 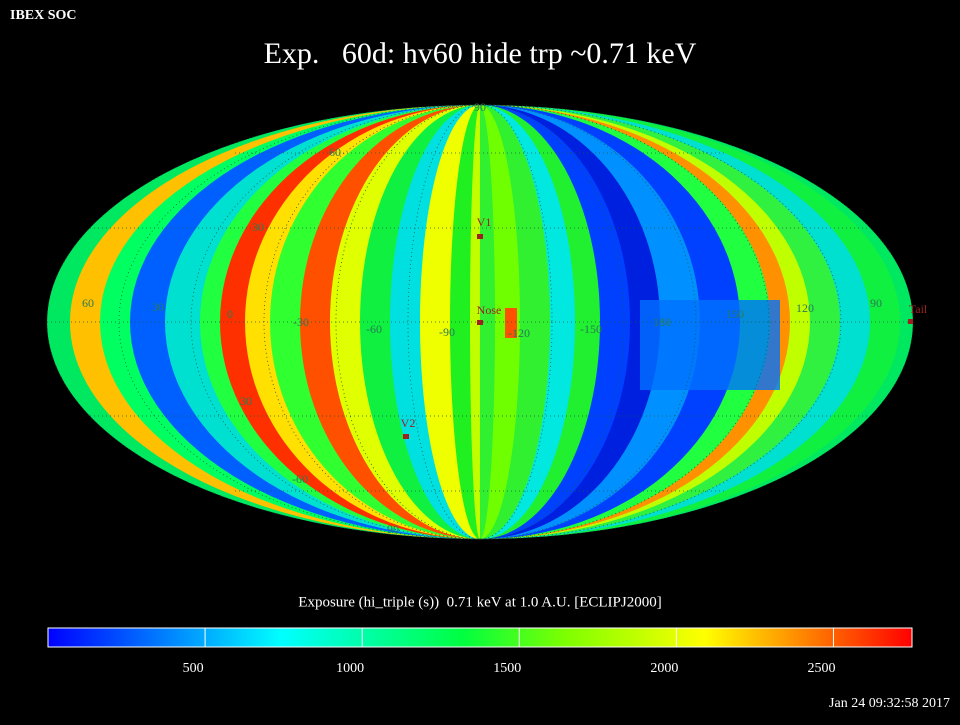 I want to click on lon-label: 60, so click(x=88, y=303).